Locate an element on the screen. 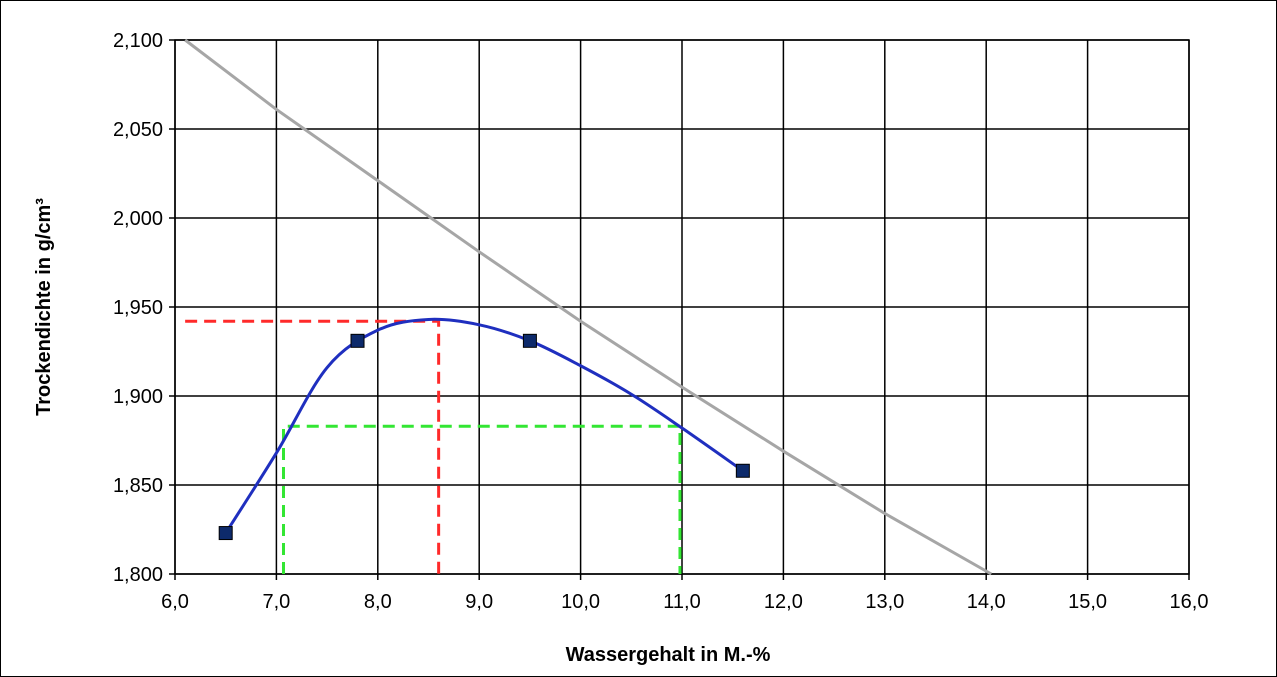  x-tick-labels: 6,0 7,0 8,0 9,0 10,0 11,0 12,0 13,0 14,0 15,0 16,0 is located at coordinates (684, 602).